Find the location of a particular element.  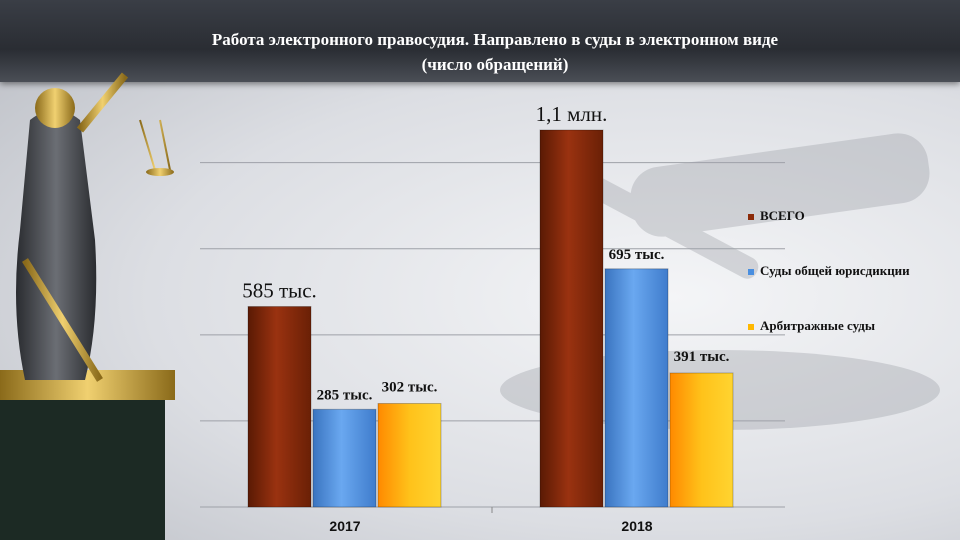

x-tick-label-2018: 2018 is located at coordinates (636, 526).